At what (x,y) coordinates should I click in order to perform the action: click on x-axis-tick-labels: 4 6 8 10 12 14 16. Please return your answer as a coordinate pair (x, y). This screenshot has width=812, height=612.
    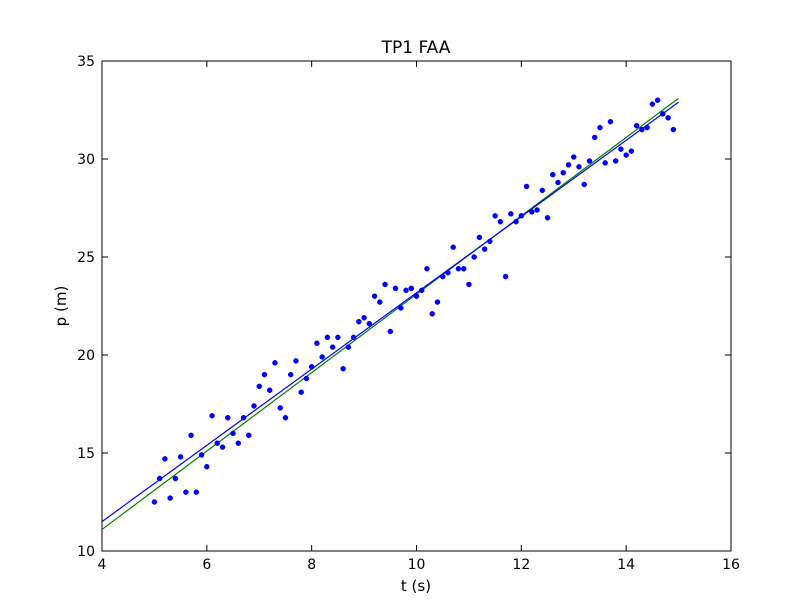
    Looking at the image, I should click on (419, 565).